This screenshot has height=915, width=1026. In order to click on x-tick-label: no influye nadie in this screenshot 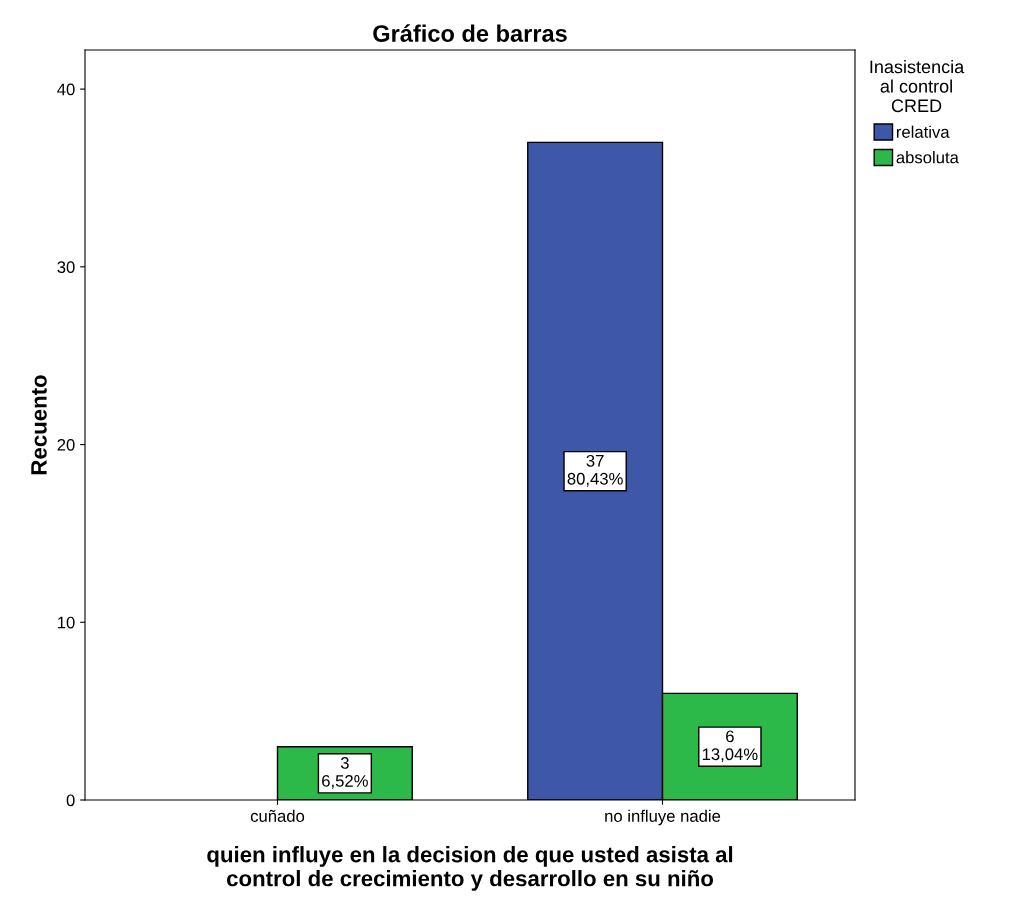, I will do `click(663, 817)`.